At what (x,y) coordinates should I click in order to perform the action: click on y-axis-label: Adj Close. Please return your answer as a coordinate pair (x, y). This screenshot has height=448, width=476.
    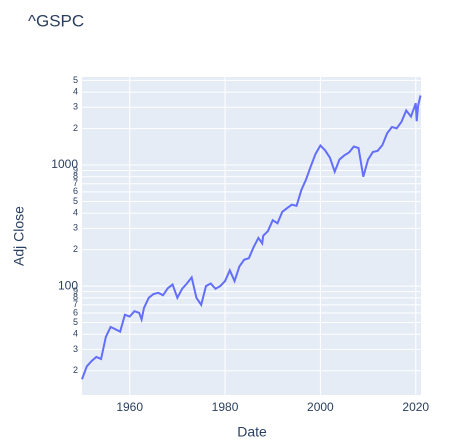
    Looking at the image, I should click on (19, 236).